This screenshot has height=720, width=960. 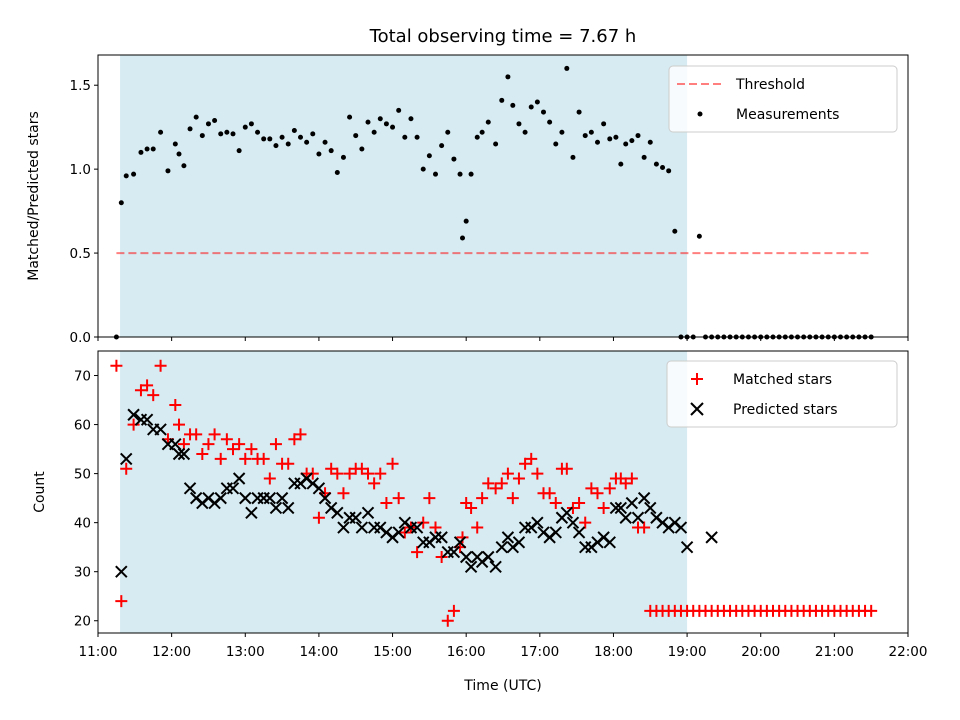 What do you see at coordinates (82, 426) in the screenshot?
I see `bottom-y-tick-label: 60` at bounding box center [82, 426].